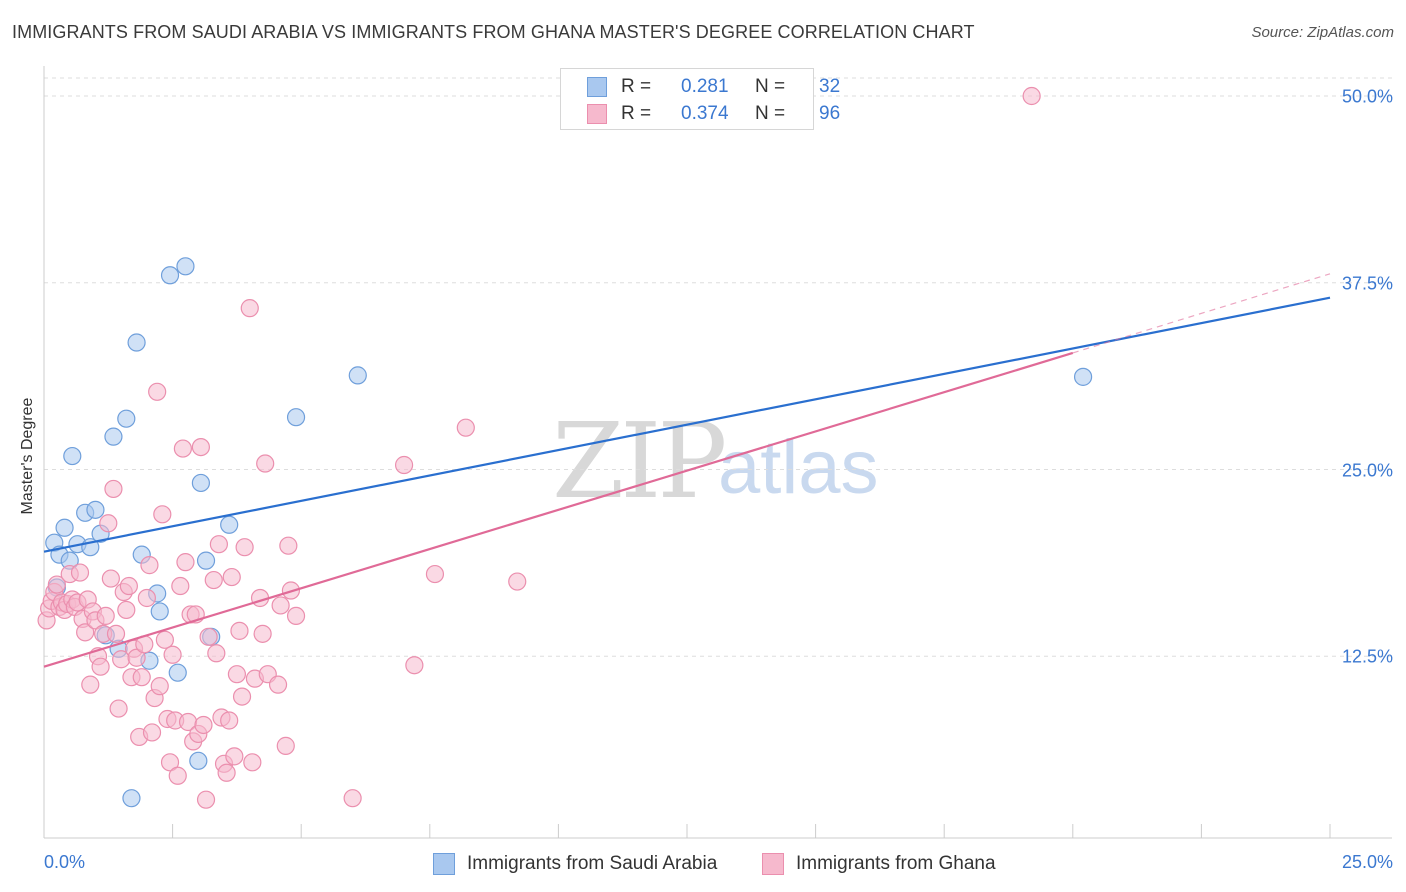 The width and height of the screenshot is (1406, 892). Describe the element at coordinates (1322, 32) in the screenshot. I see `source-label: Source: ZipAtlas.com` at that location.